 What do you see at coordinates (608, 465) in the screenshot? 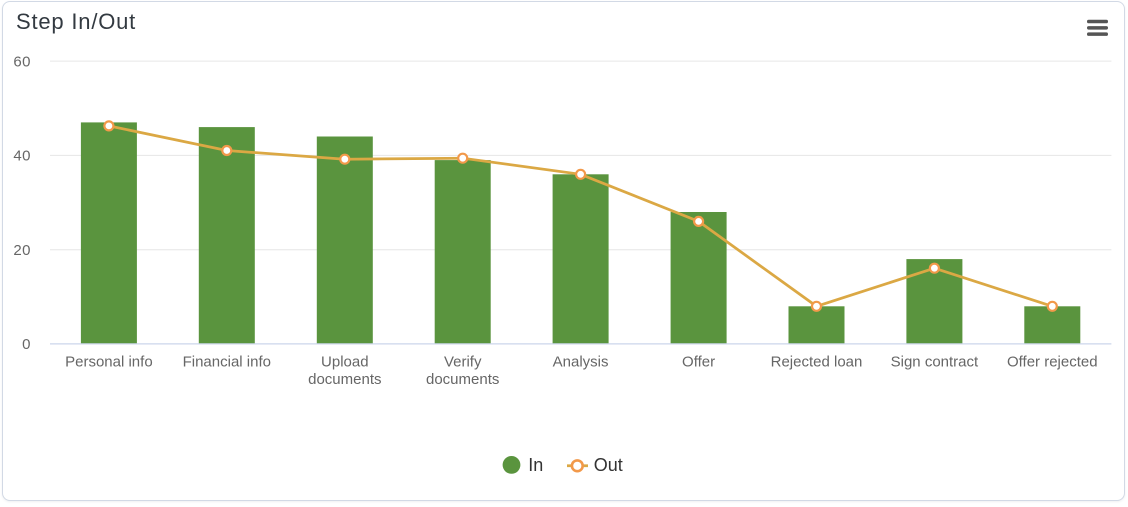
I see `svg-text: Out` at bounding box center [608, 465].